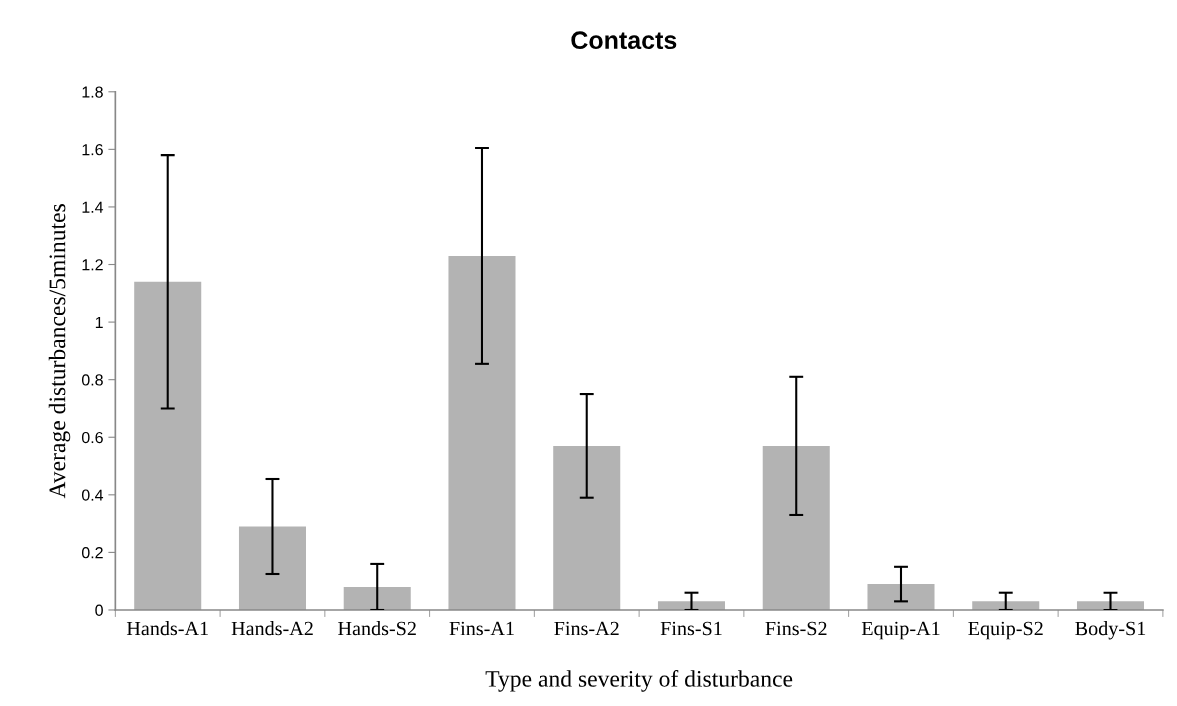 The image size is (1177, 706). I want to click on y-tick-label: 1.6, so click(92, 149).